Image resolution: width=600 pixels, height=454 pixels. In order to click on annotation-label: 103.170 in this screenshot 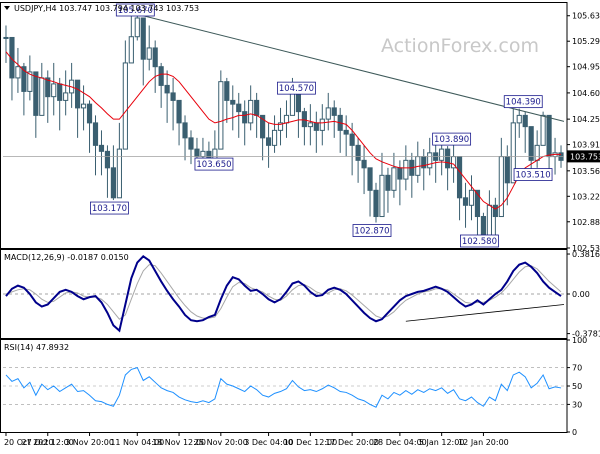, I will do `click(109, 209)`.